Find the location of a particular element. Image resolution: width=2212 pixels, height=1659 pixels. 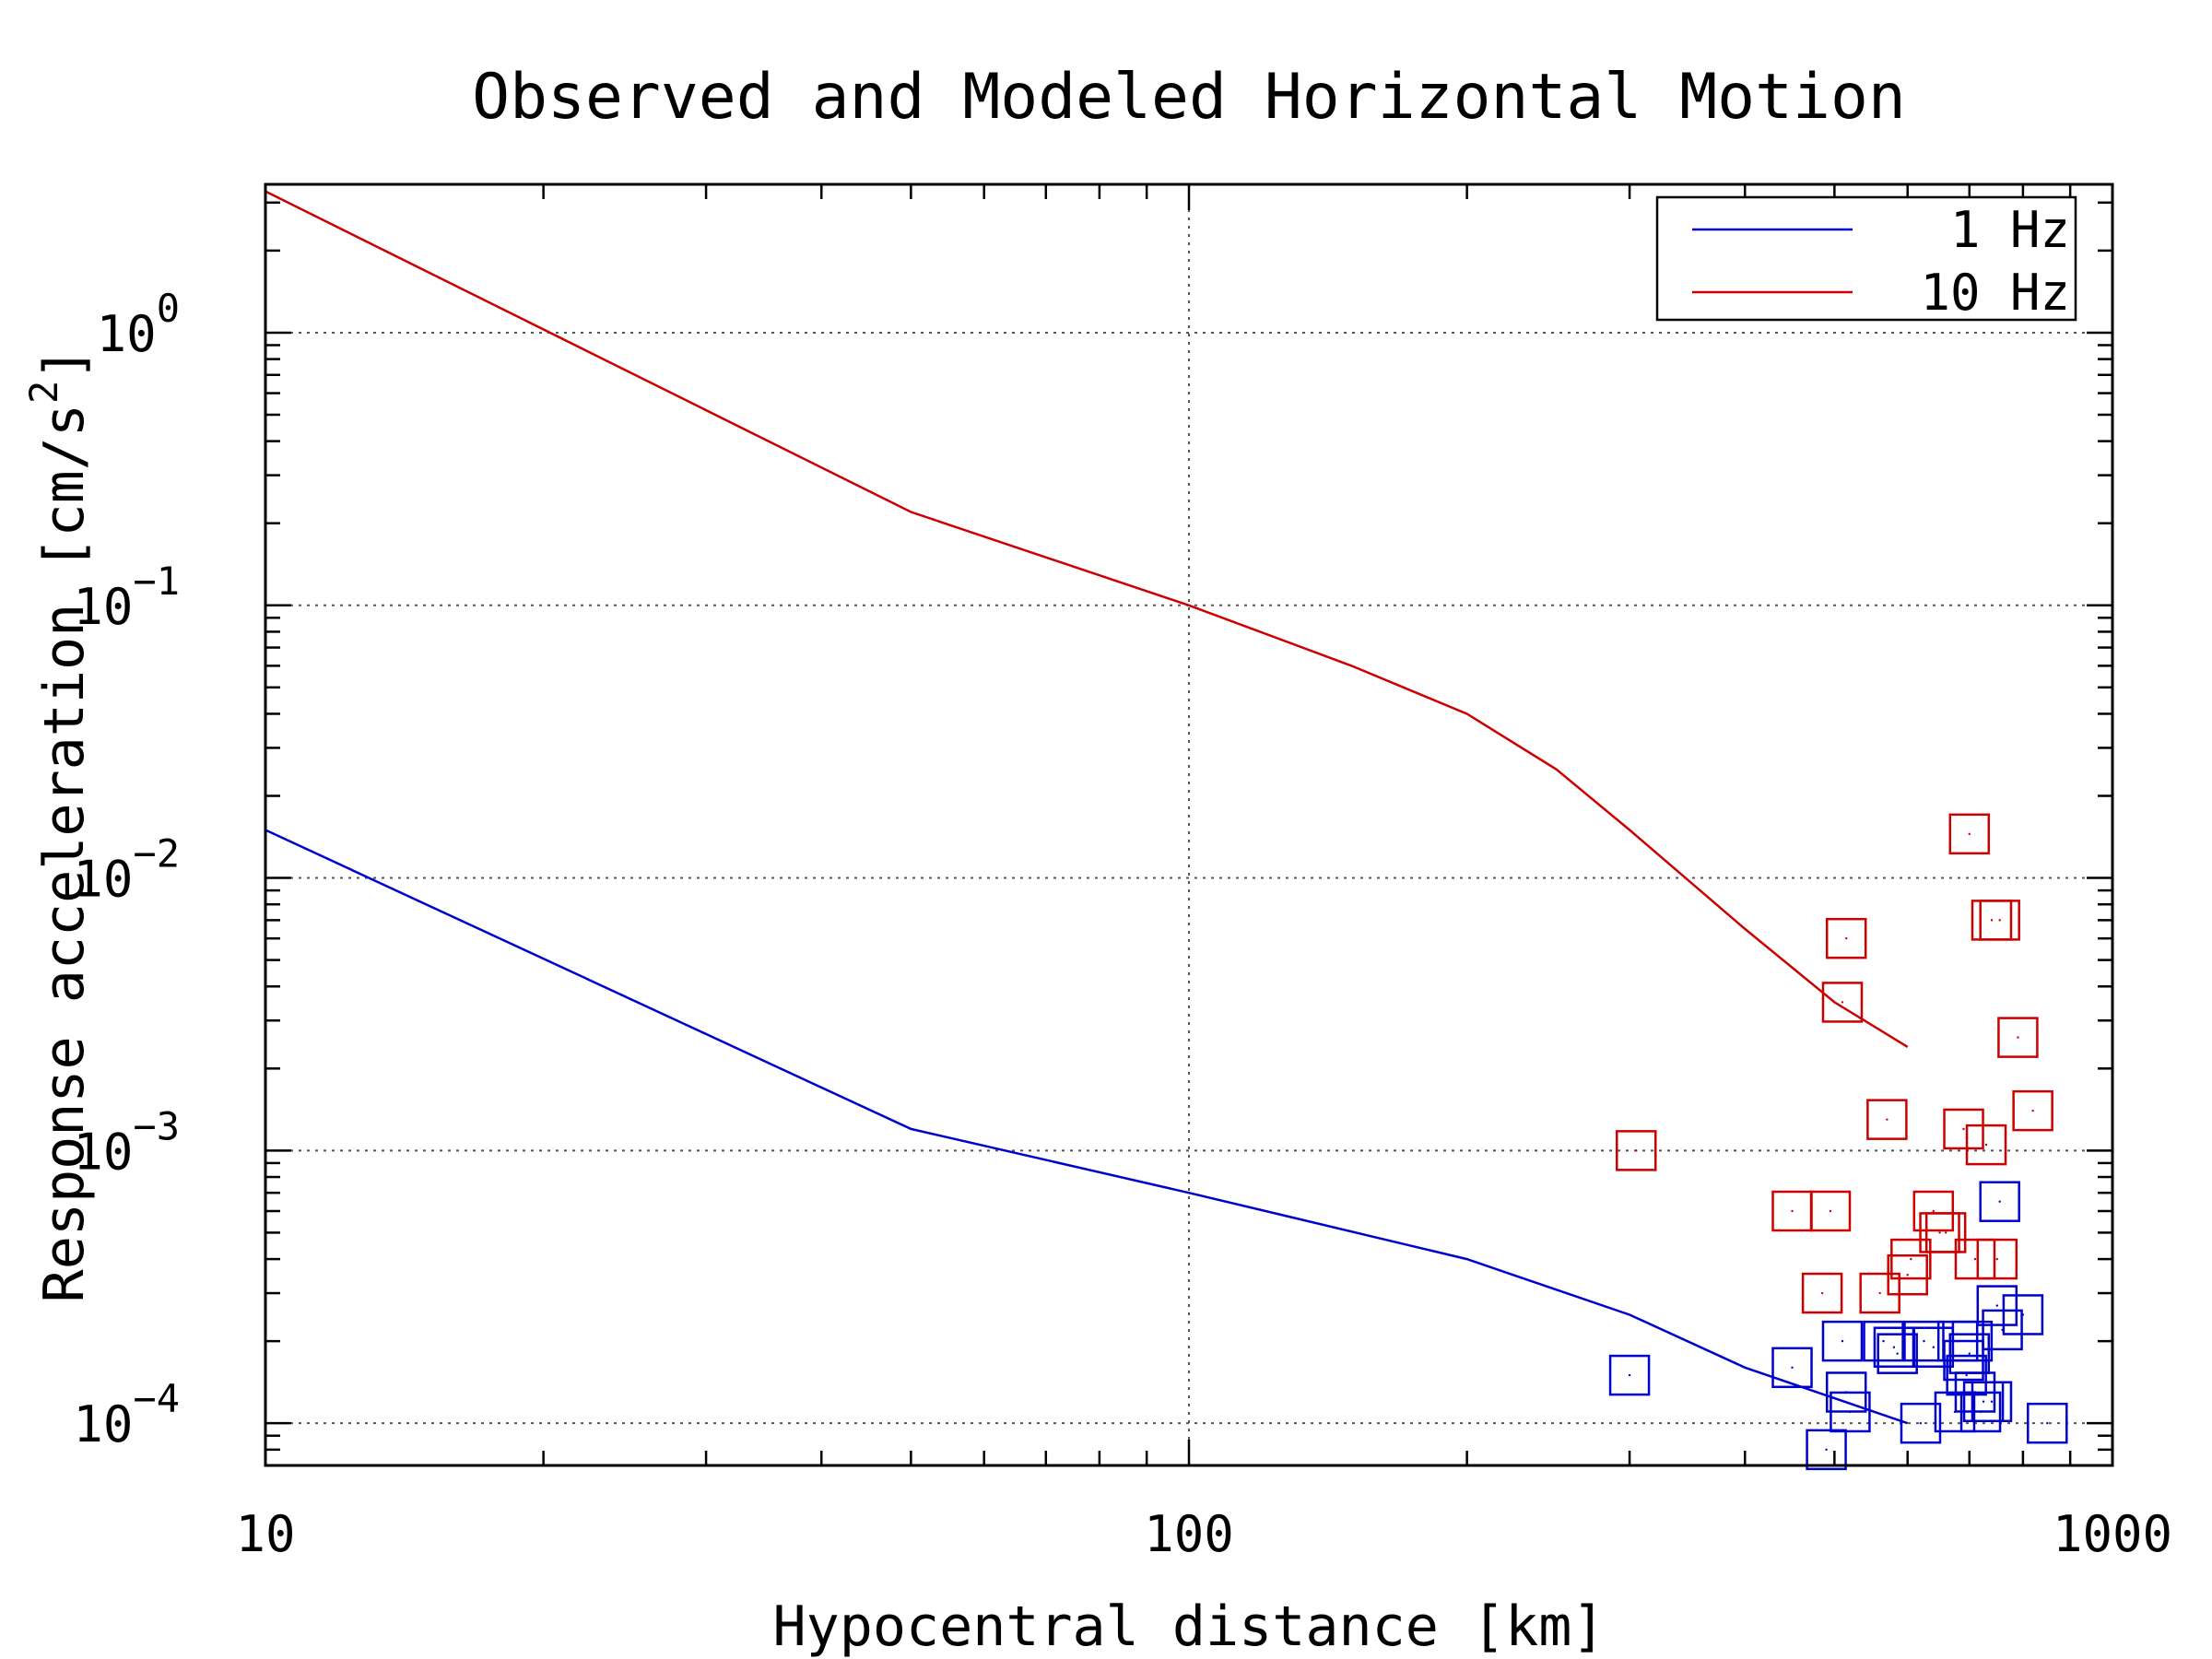

y-tick-label: 10⁻² is located at coordinates (126, 870).